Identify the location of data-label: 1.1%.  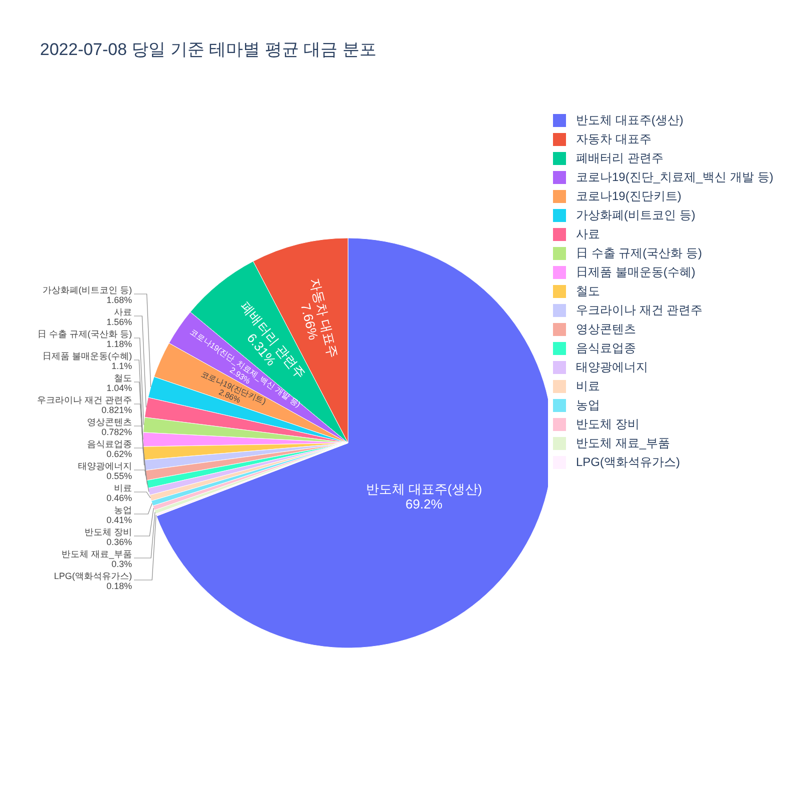
(121, 366).